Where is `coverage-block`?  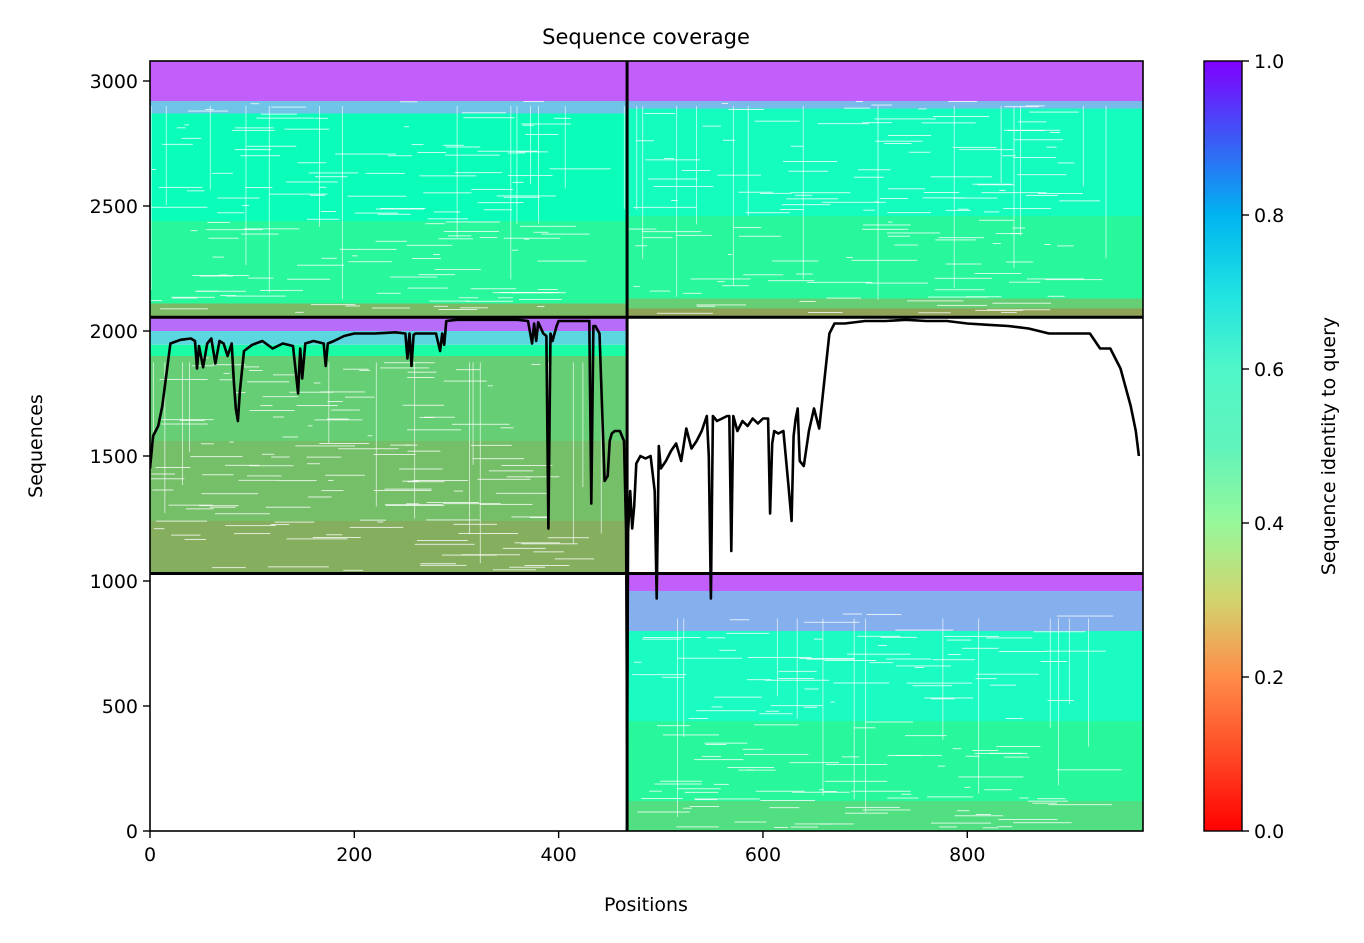
coverage-block is located at coordinates (389, 445).